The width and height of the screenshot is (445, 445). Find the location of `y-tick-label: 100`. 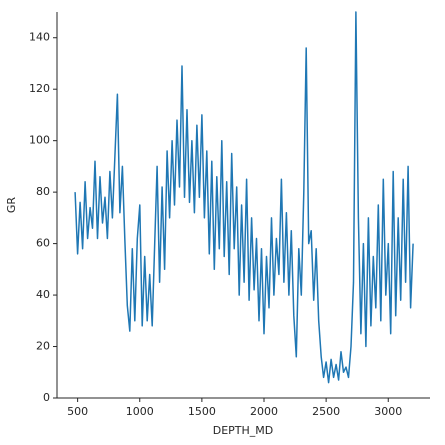

y-tick-label: 100 is located at coordinates (39, 140).